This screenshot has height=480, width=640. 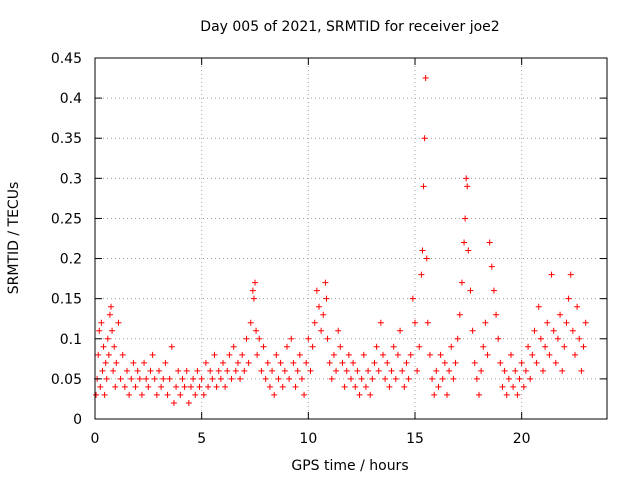 I want to click on y-axis-label: SRMTID / TECUs, so click(x=14, y=238).